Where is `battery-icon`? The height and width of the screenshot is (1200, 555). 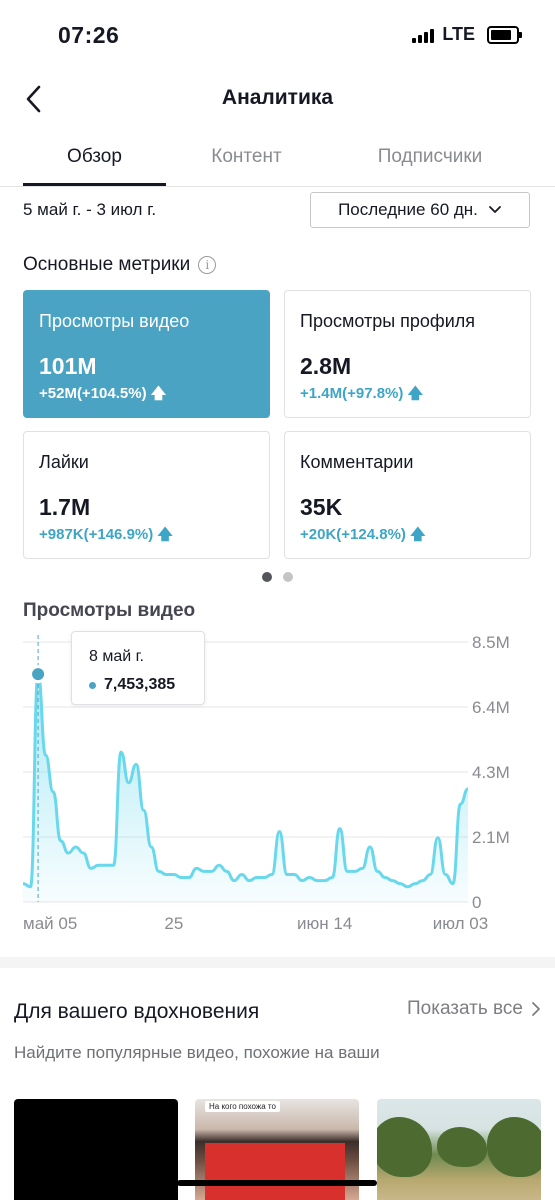
battery-icon is located at coordinates (504, 34).